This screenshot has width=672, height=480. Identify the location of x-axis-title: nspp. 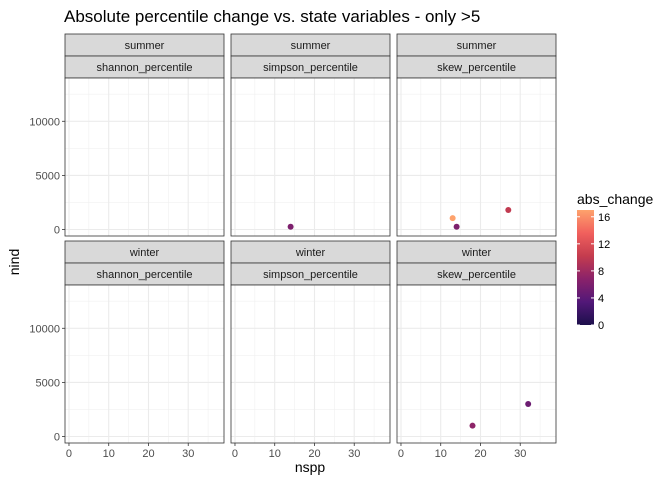
(310, 467).